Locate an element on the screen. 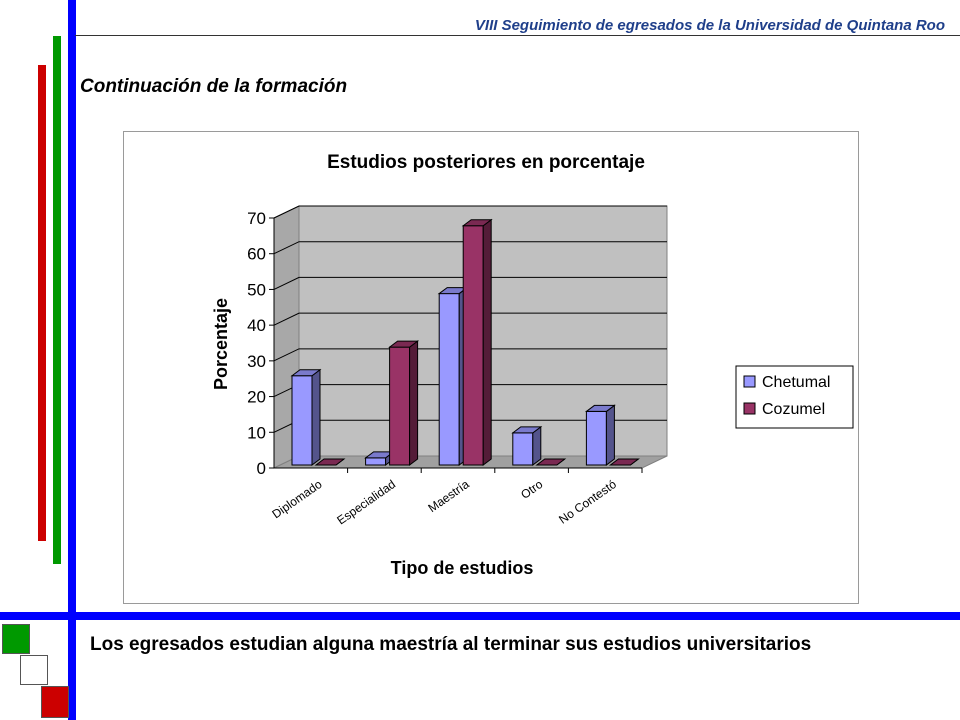 The width and height of the screenshot is (960, 720). legend-label-cozumel: Cozumel is located at coordinates (793, 409).